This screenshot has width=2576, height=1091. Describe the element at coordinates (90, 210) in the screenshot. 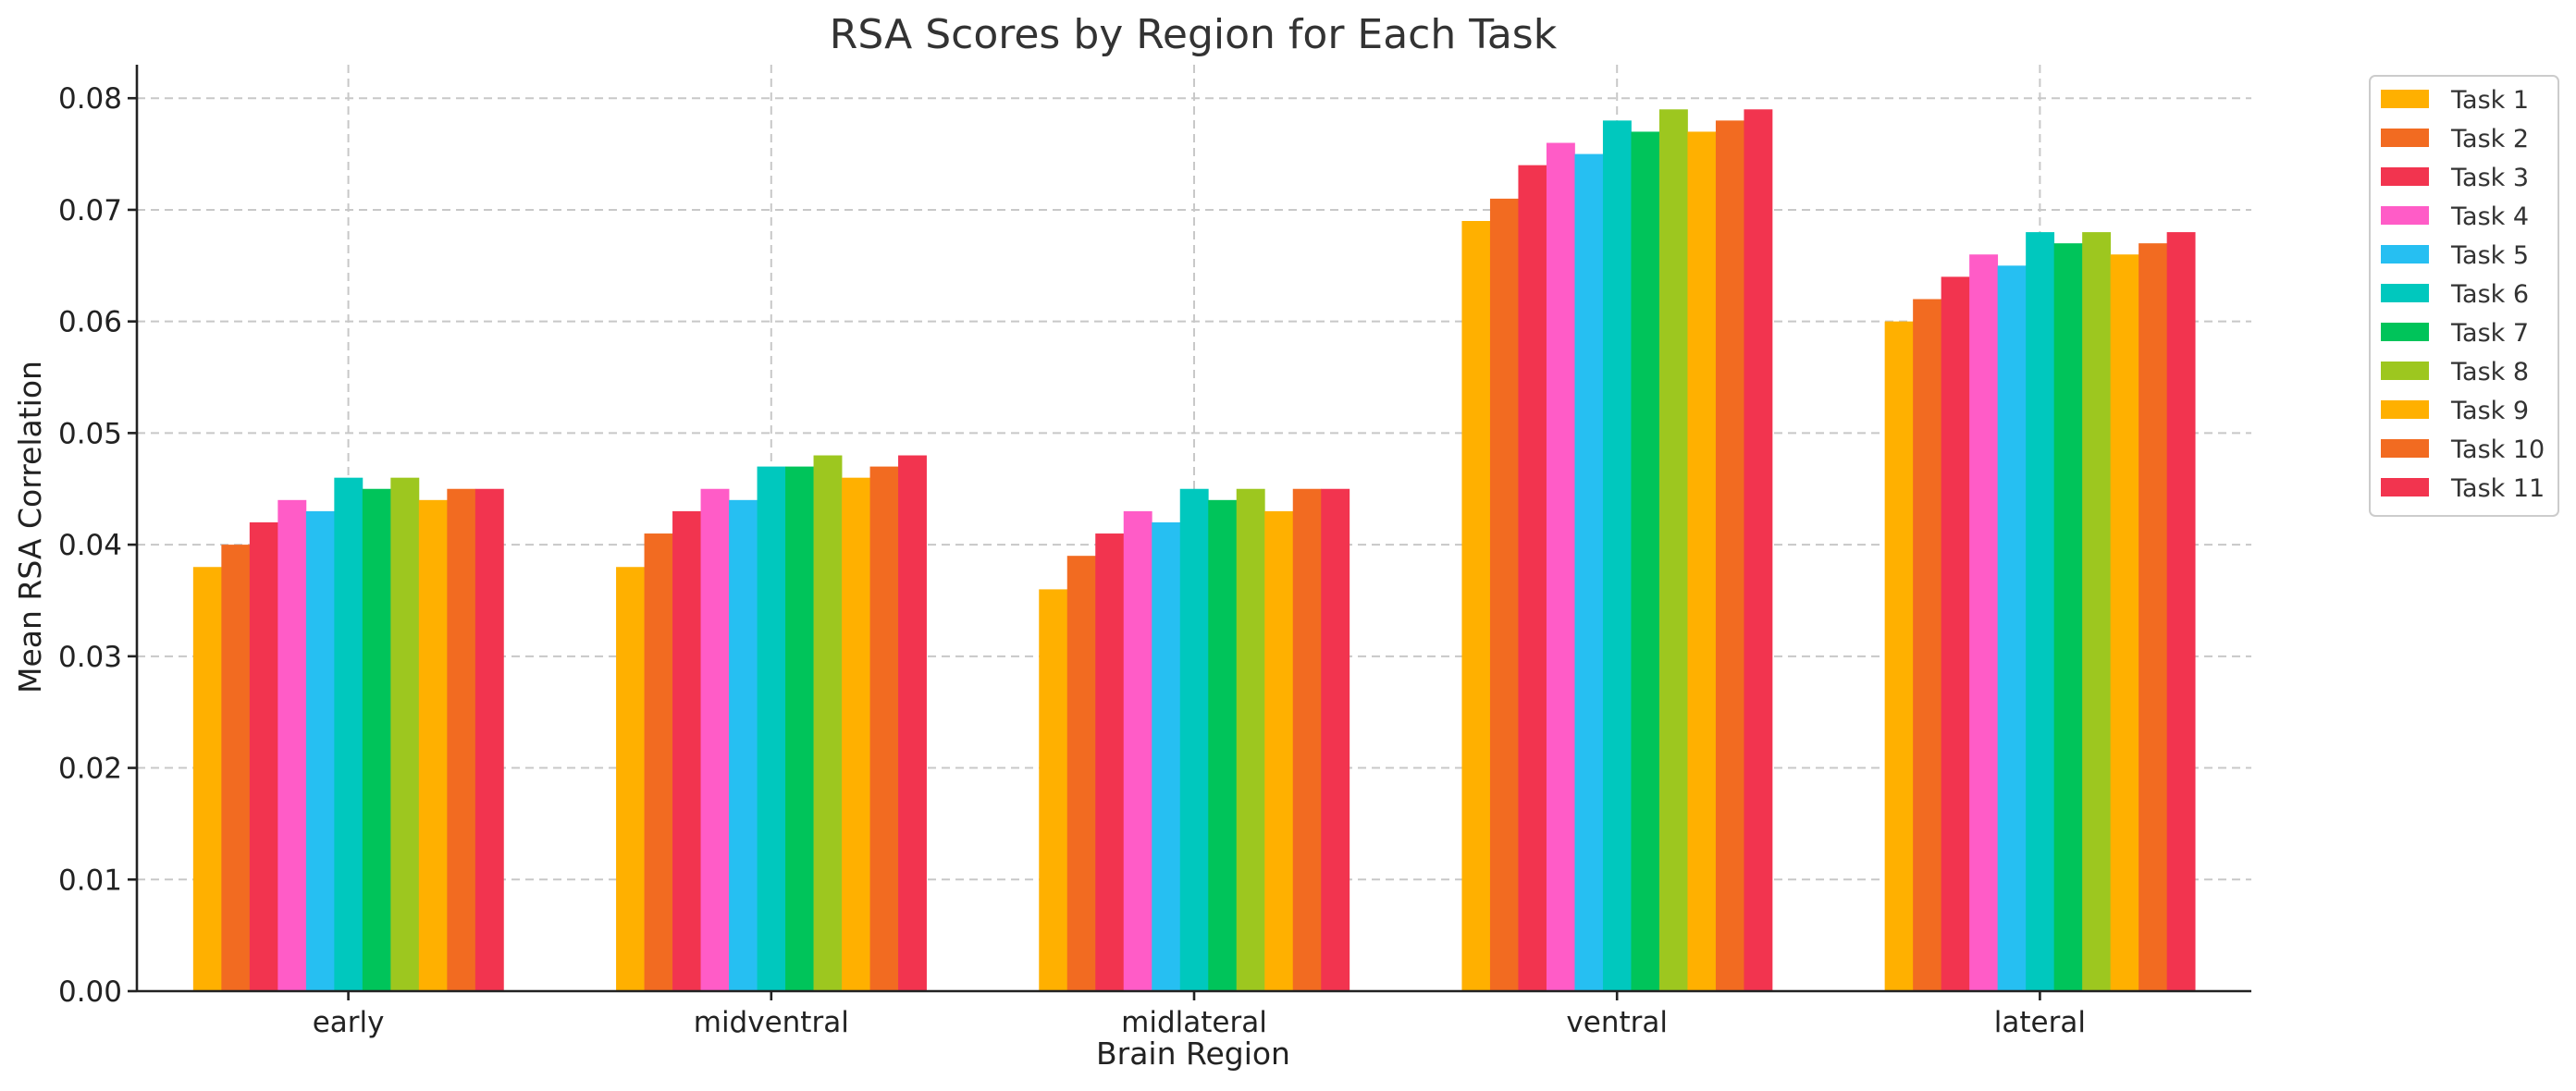

I see `y-tick-label: 0.07` at that location.